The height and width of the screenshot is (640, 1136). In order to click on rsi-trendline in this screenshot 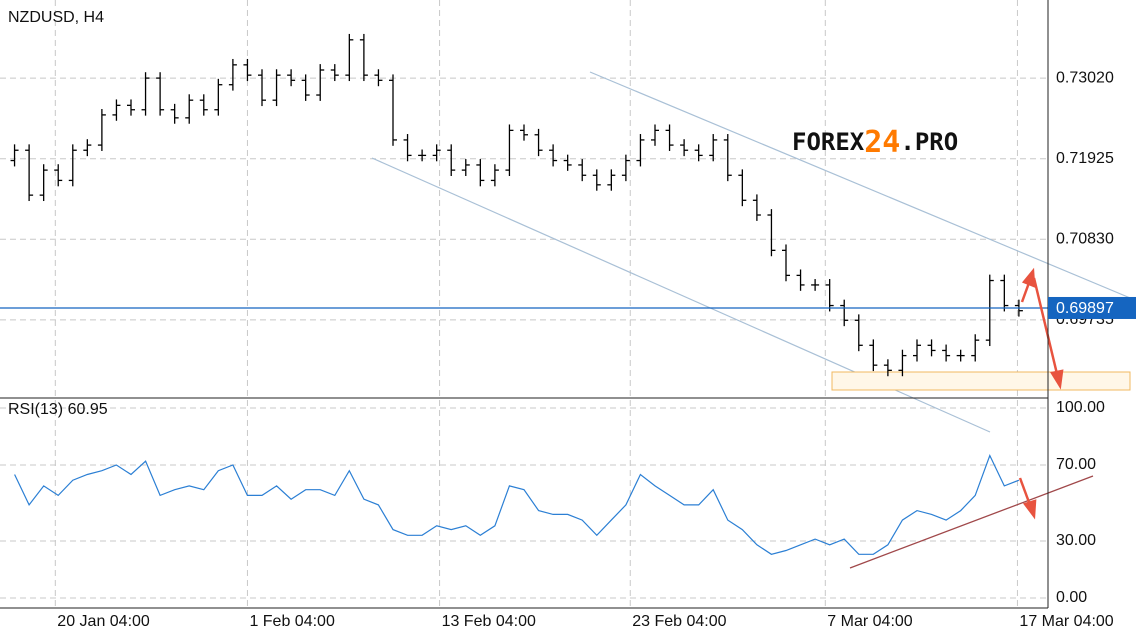, I will do `click(971, 522)`.